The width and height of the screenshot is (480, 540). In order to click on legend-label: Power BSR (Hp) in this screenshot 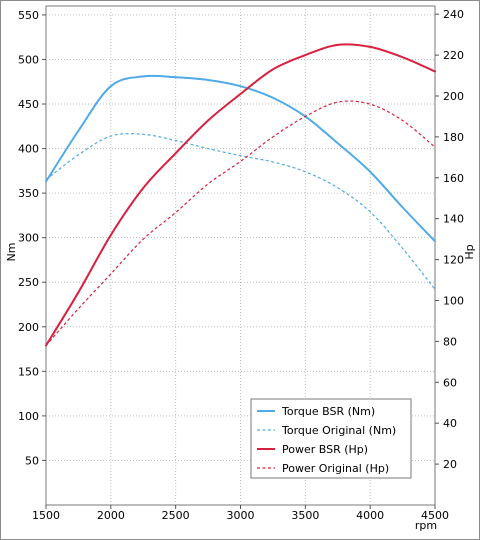, I will do `click(325, 449)`.